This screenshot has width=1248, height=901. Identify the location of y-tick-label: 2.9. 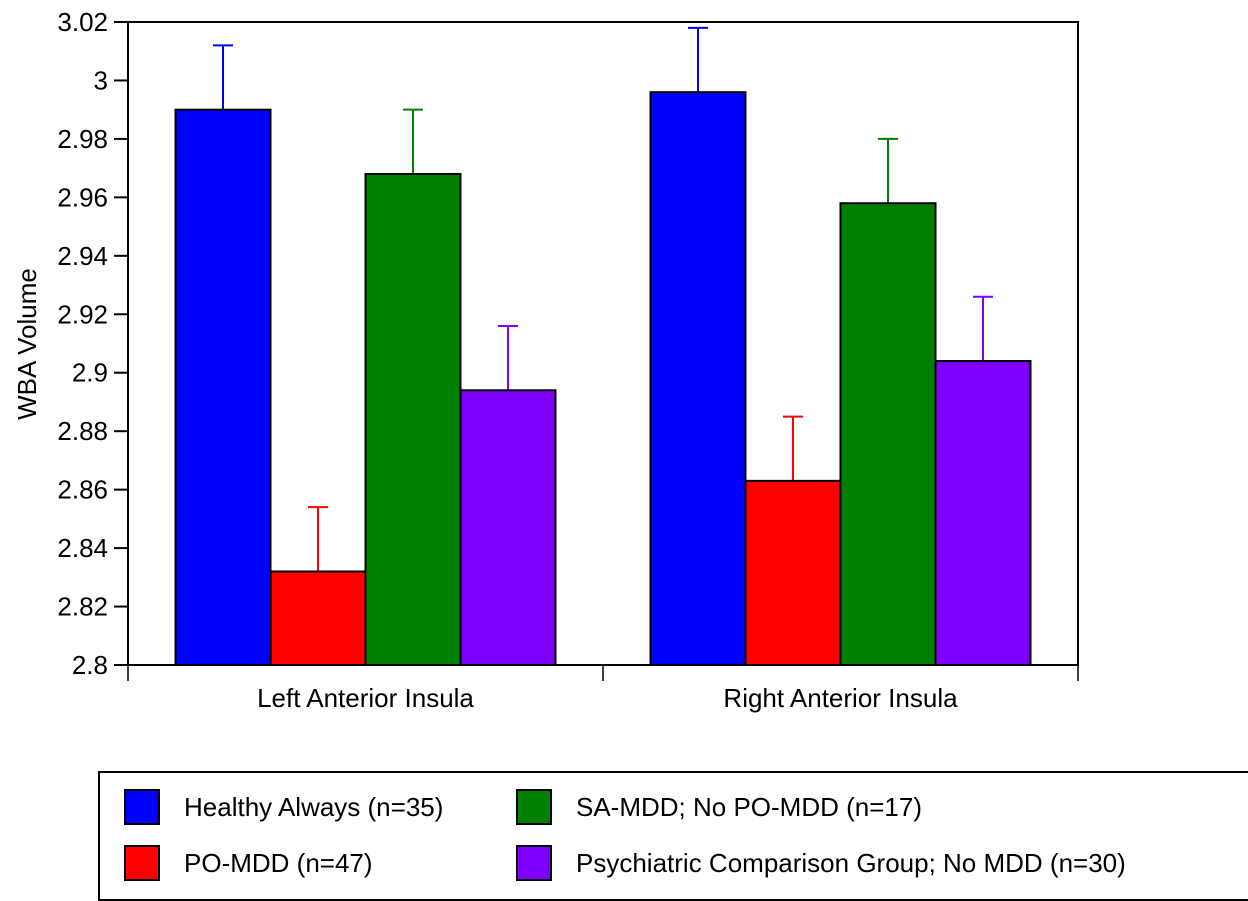
(90, 373).